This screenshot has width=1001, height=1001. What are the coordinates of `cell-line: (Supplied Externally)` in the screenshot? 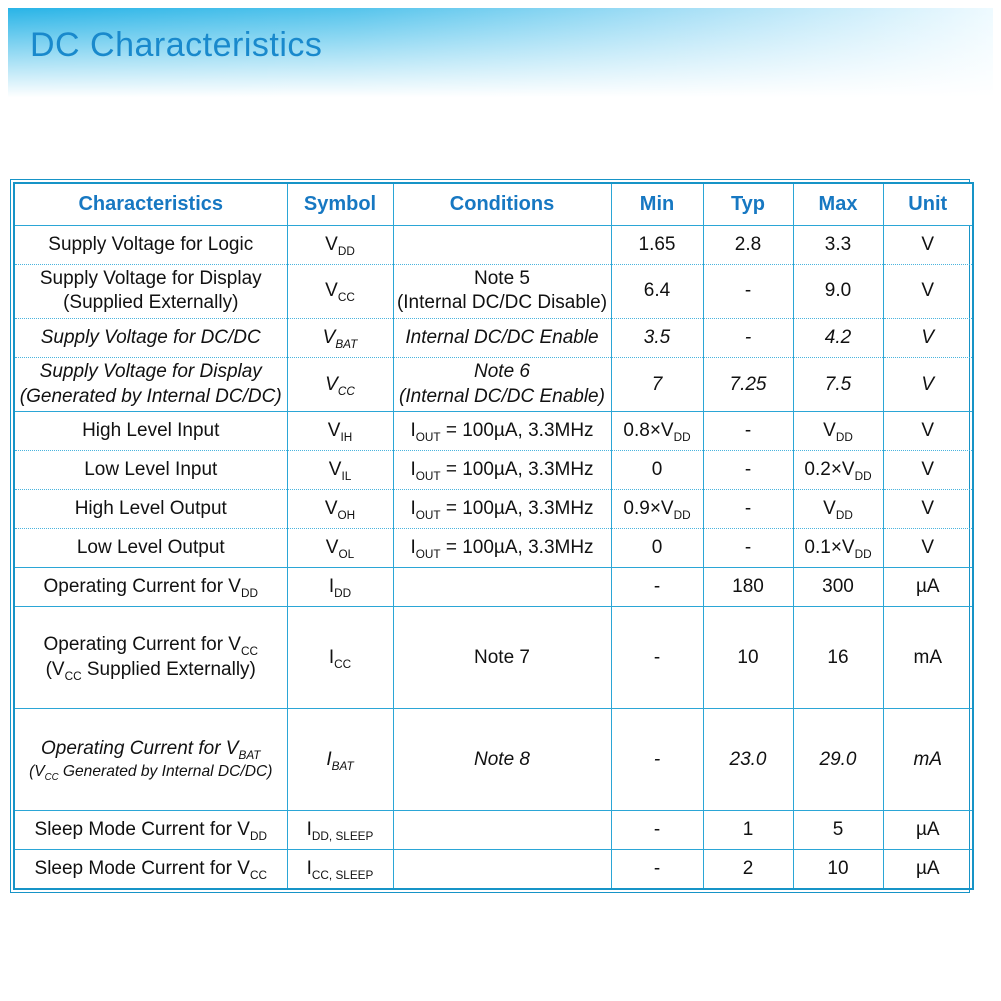 It's located at (151, 303).